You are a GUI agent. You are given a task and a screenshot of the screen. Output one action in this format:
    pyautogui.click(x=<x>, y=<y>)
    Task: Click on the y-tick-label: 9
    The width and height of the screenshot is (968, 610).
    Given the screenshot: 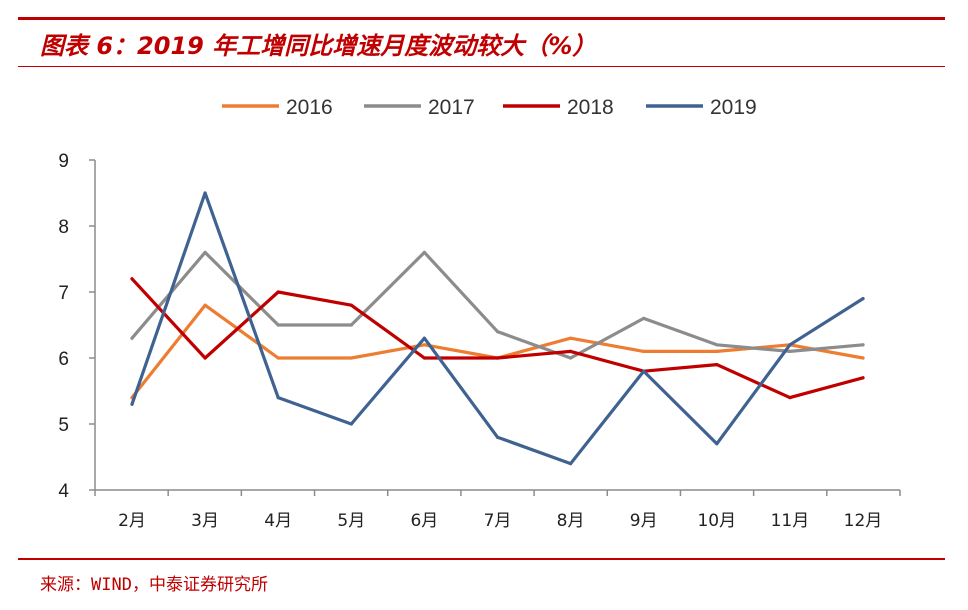 What is the action you would take?
    pyautogui.click(x=63, y=161)
    